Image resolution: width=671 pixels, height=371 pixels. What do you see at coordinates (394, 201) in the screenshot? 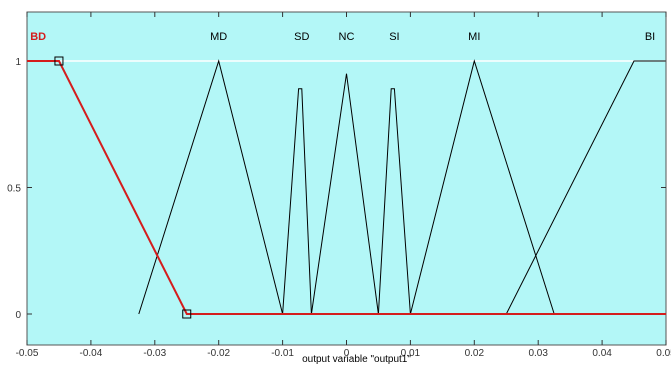
I see `mf-curve-si` at bounding box center [394, 201].